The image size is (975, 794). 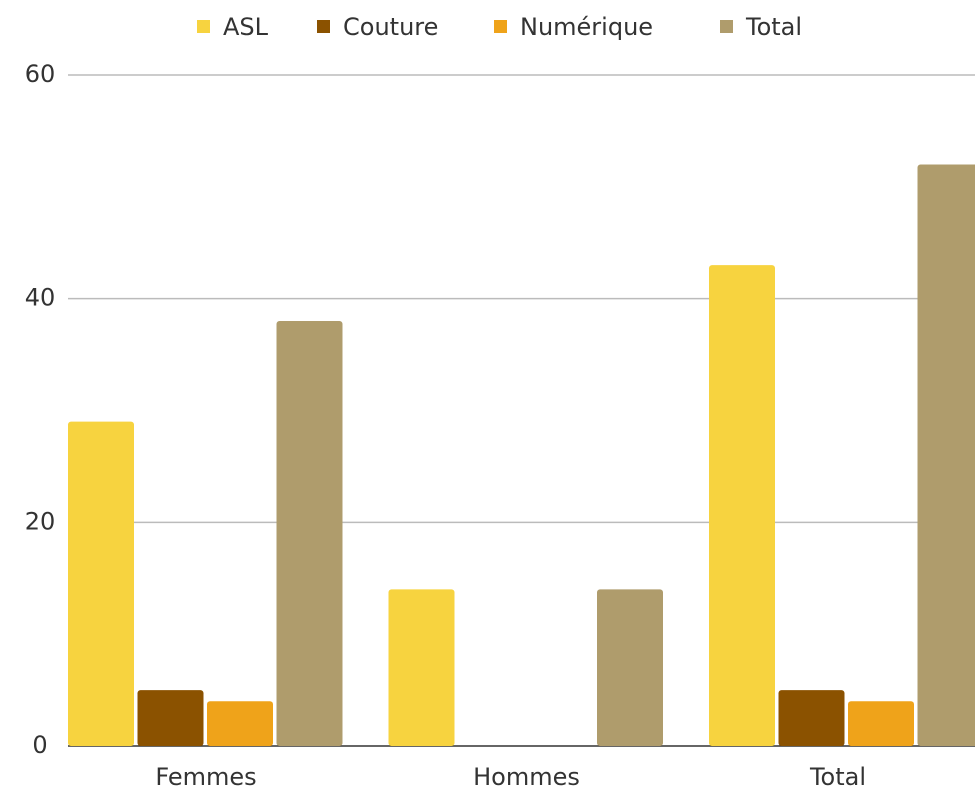 I want to click on x-tick-label: Total, so click(x=837, y=777).